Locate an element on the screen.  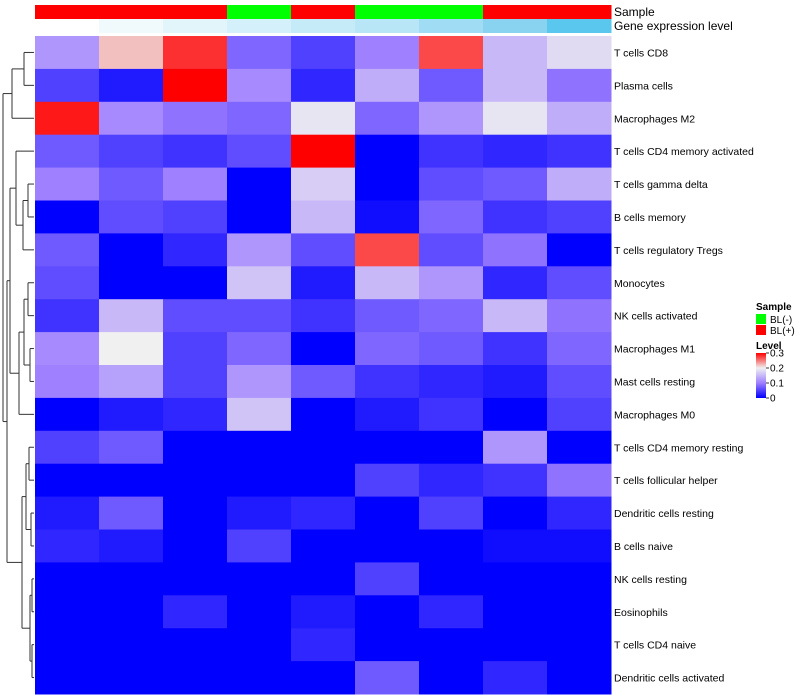
row-label: T cells CD4 naive is located at coordinates (655, 646).